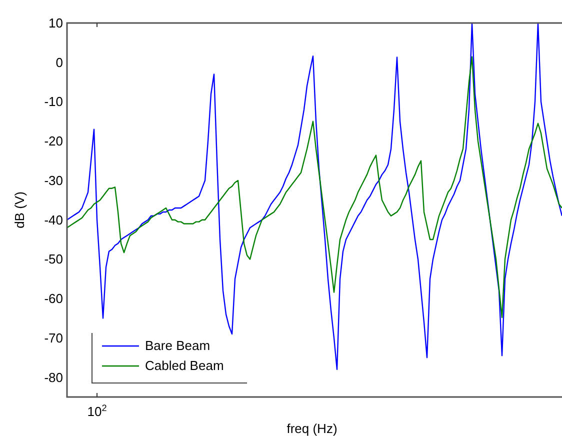 Image resolution: width=562 pixels, height=436 pixels. I want to click on x-axis-title: freq (Hz), so click(312, 428).